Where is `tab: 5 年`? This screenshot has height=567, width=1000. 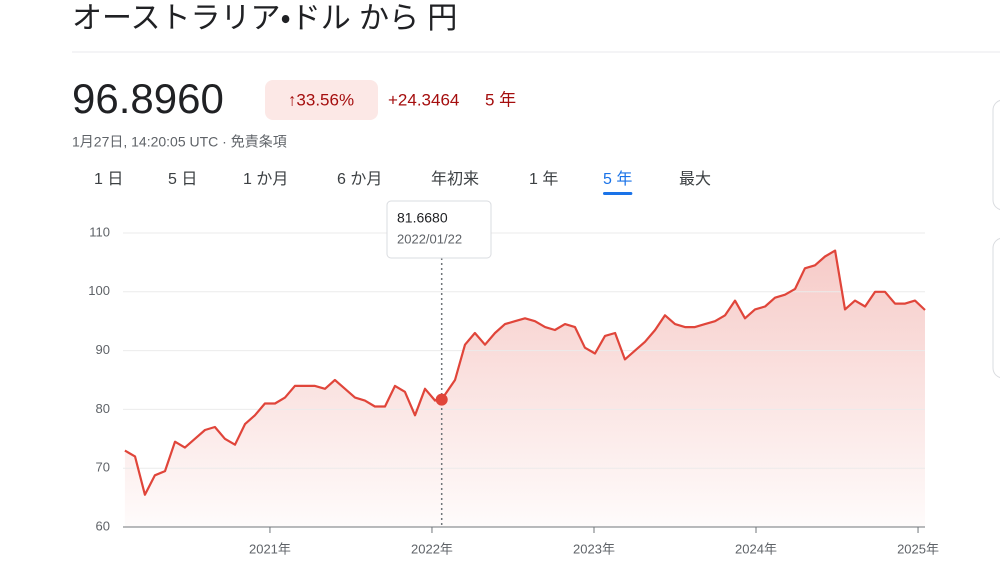 tab: 5 年 is located at coordinates (617, 179).